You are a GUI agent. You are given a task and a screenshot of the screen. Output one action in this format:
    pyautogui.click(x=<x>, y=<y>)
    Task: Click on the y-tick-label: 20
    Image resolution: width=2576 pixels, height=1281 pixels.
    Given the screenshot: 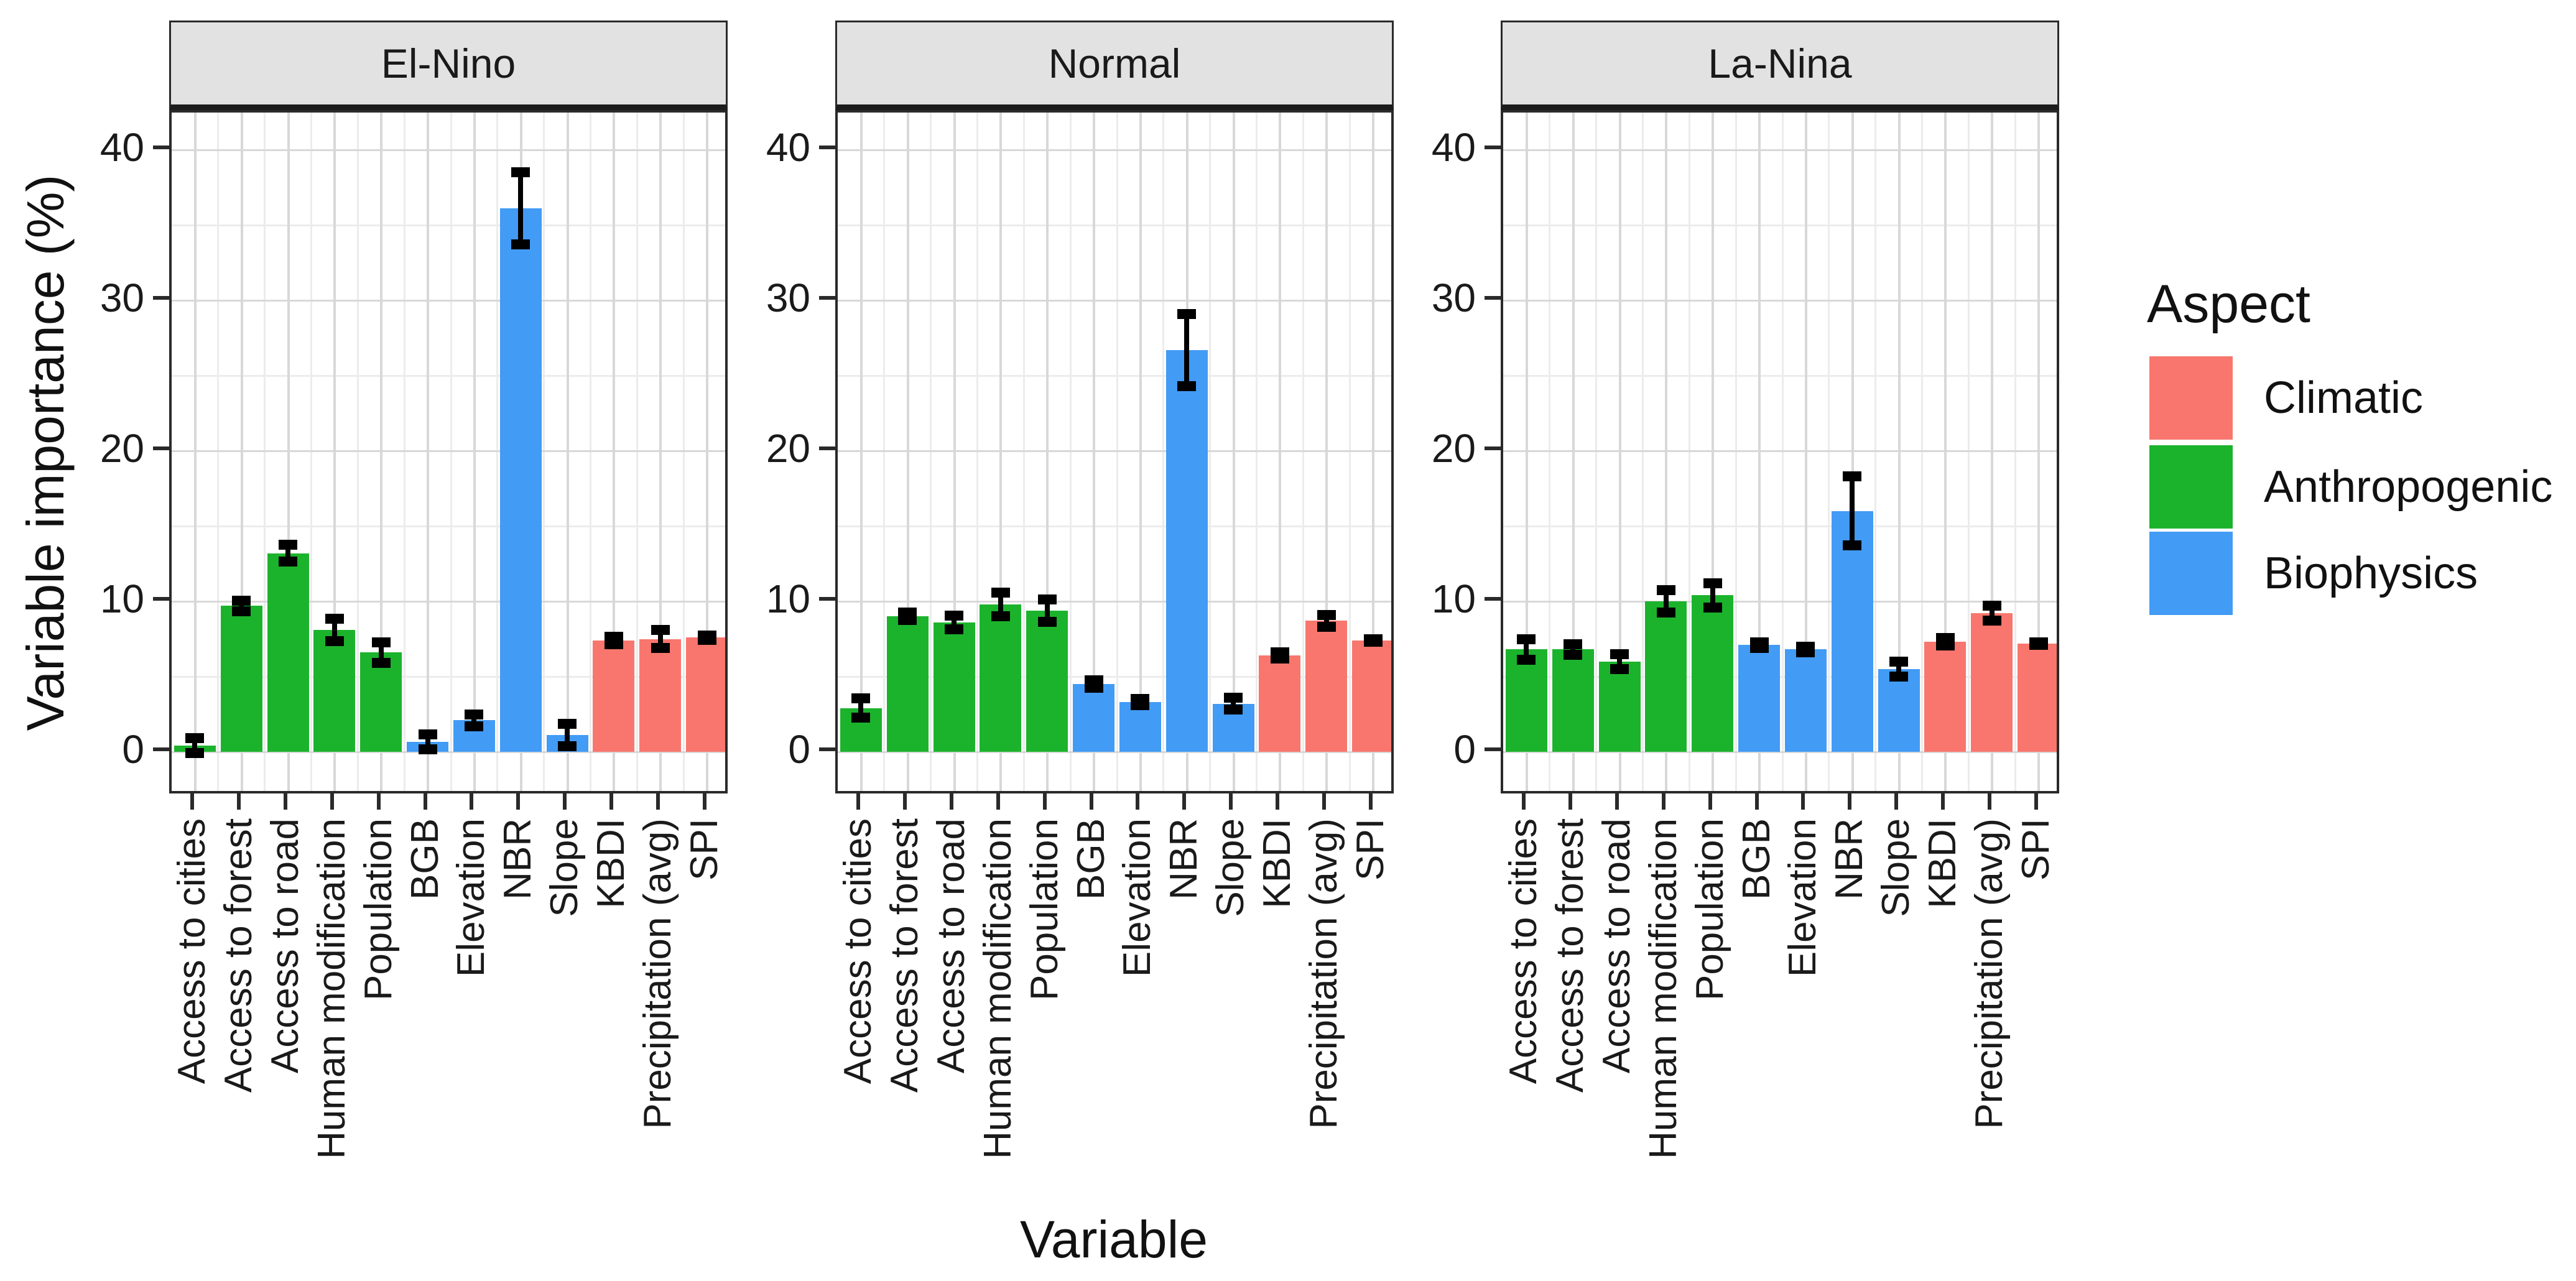 What is the action you would take?
    pyautogui.click(x=1453, y=448)
    